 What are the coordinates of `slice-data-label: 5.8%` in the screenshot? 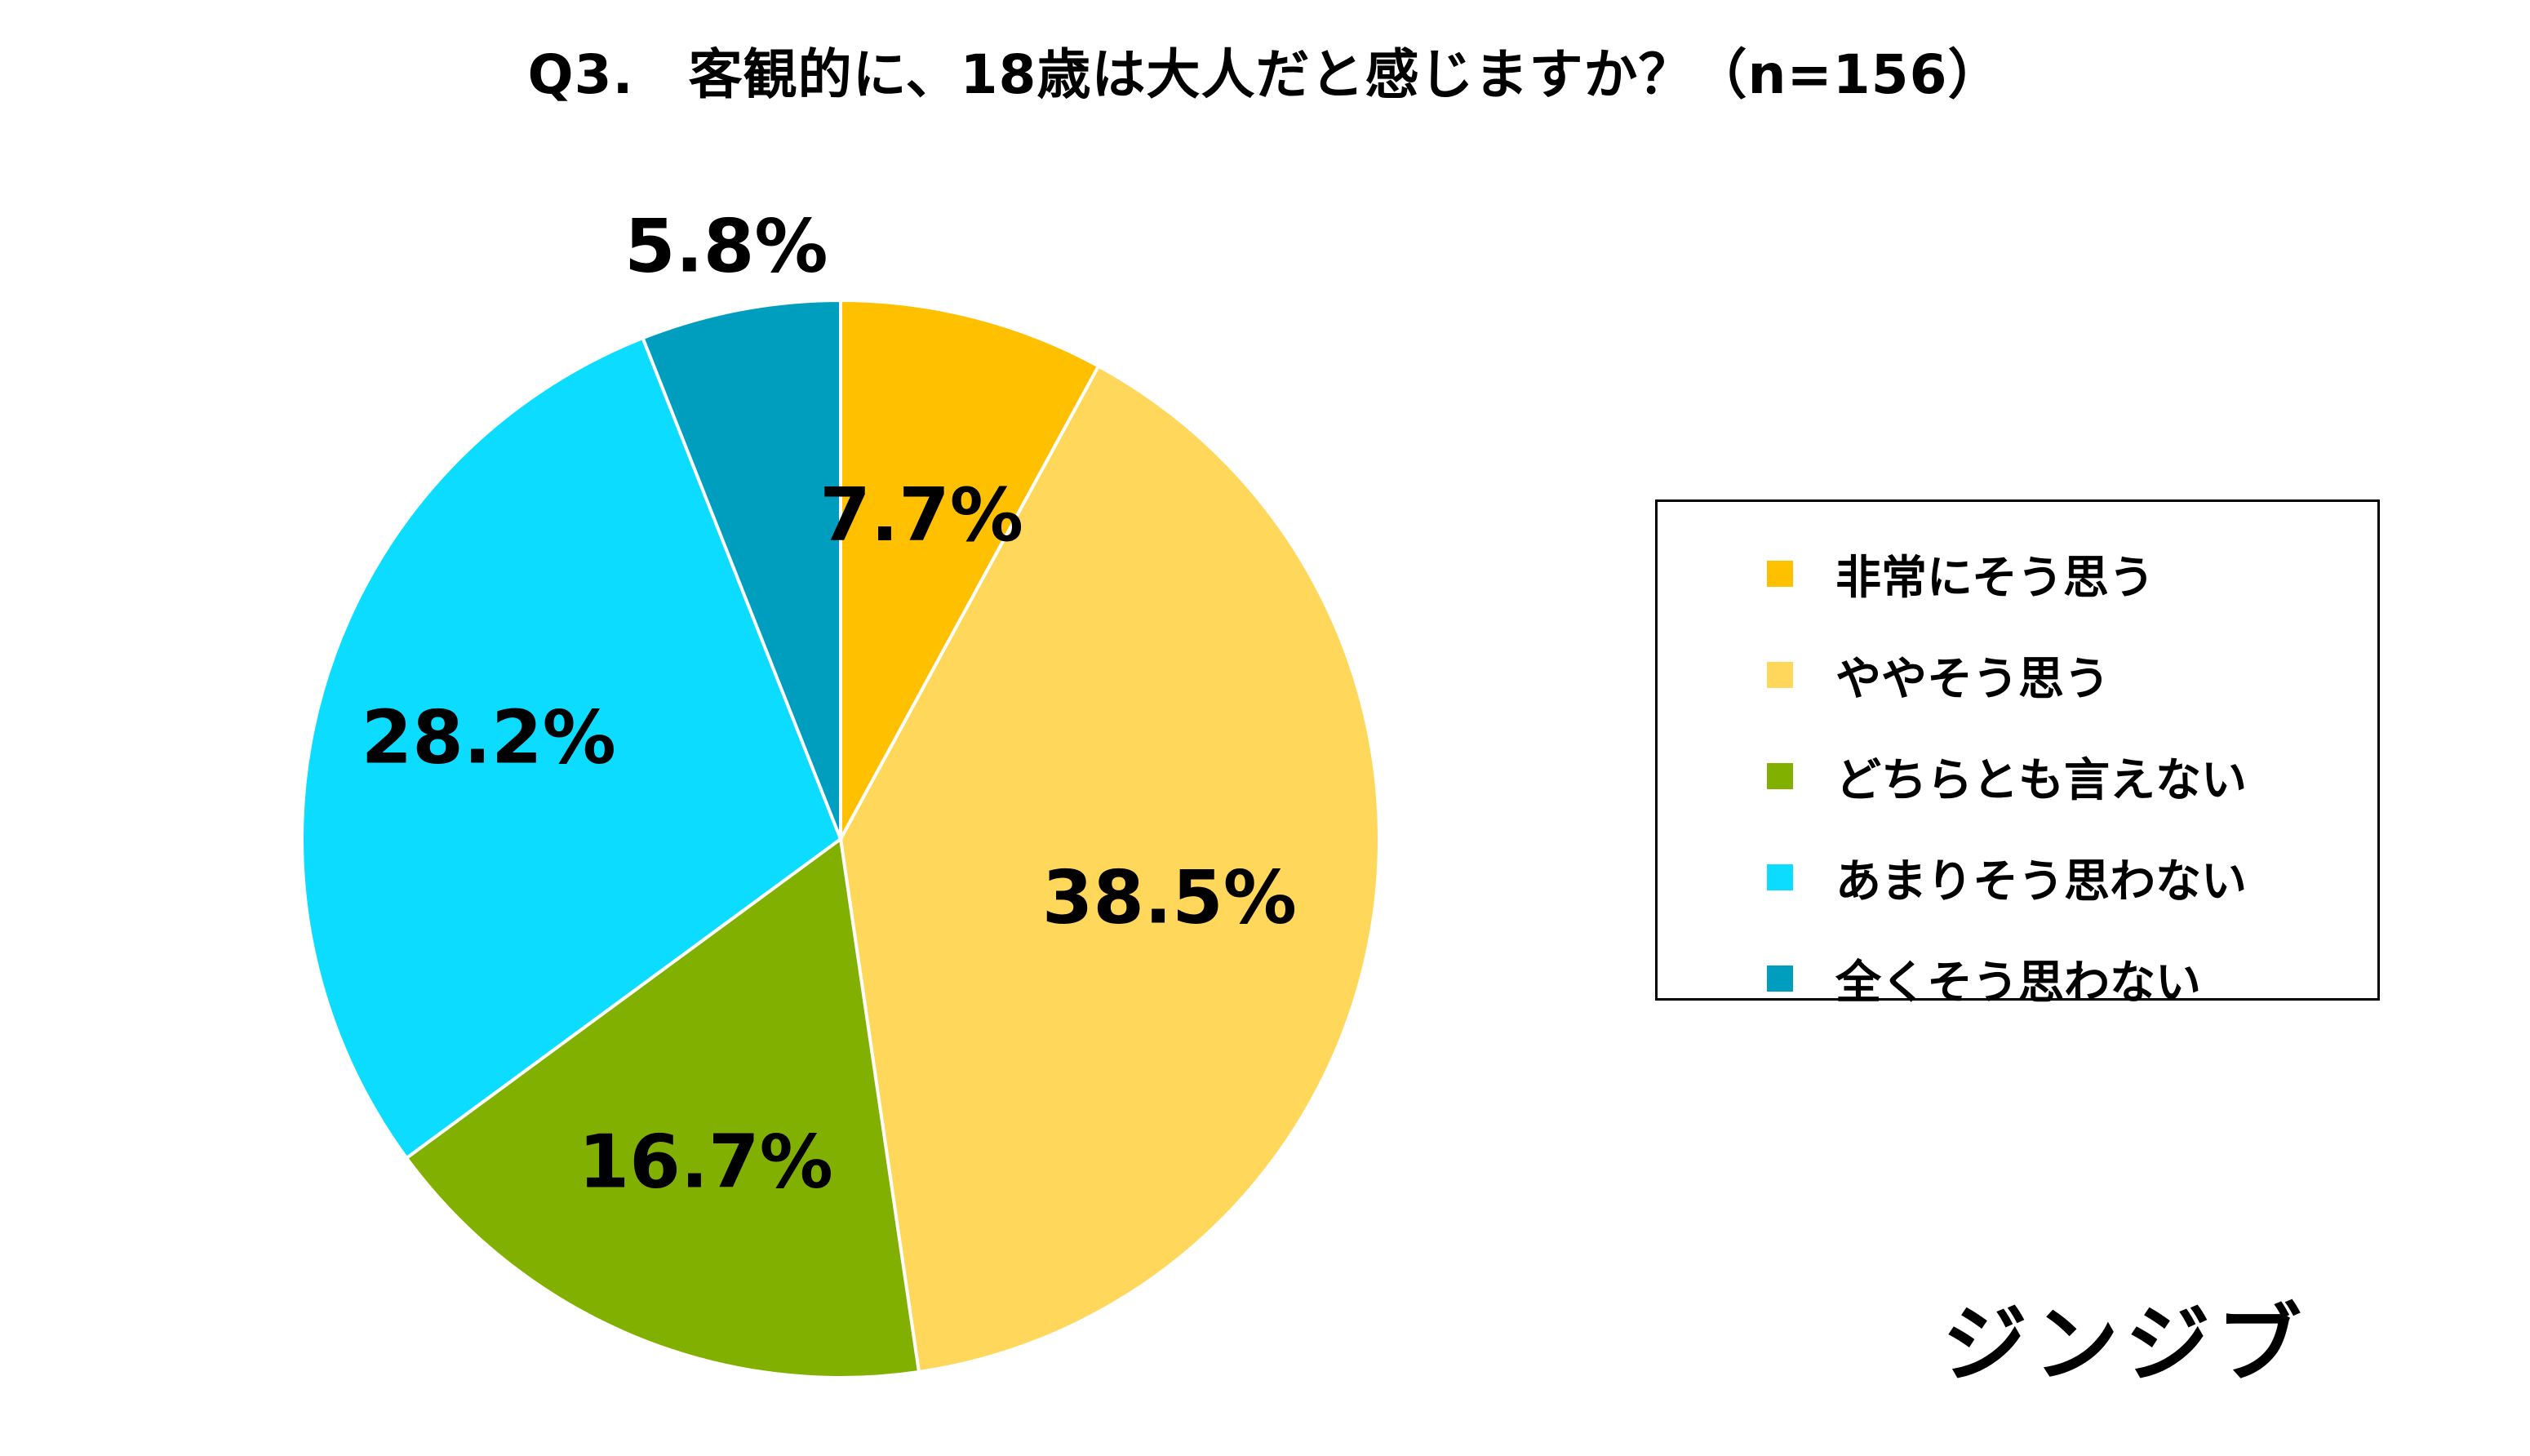 It's located at (726, 246).